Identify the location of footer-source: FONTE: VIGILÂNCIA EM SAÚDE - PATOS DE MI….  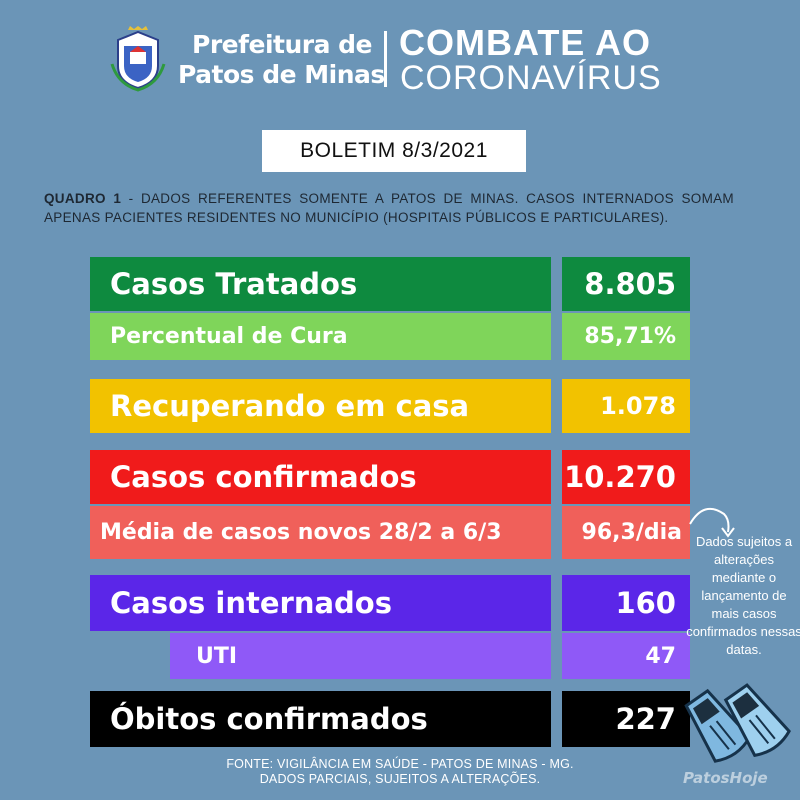
(400, 772).